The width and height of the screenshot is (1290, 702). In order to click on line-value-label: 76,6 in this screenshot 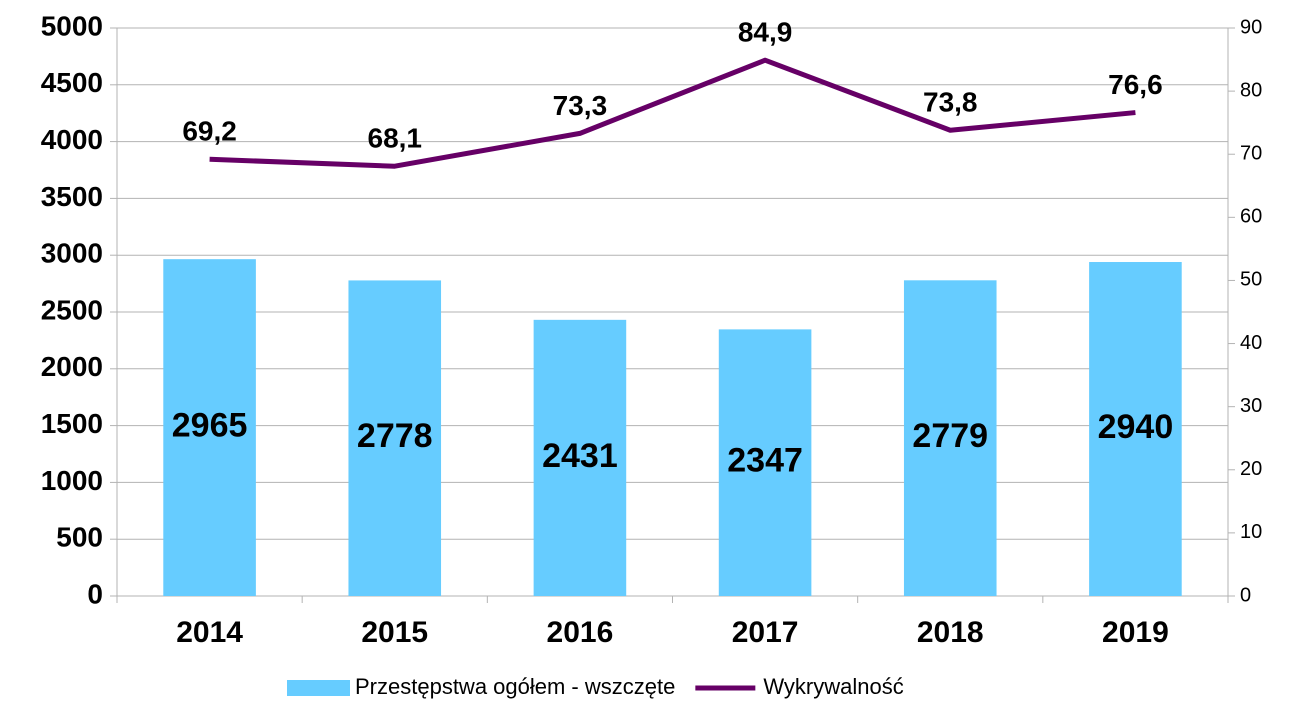, I will do `click(1135, 84)`.